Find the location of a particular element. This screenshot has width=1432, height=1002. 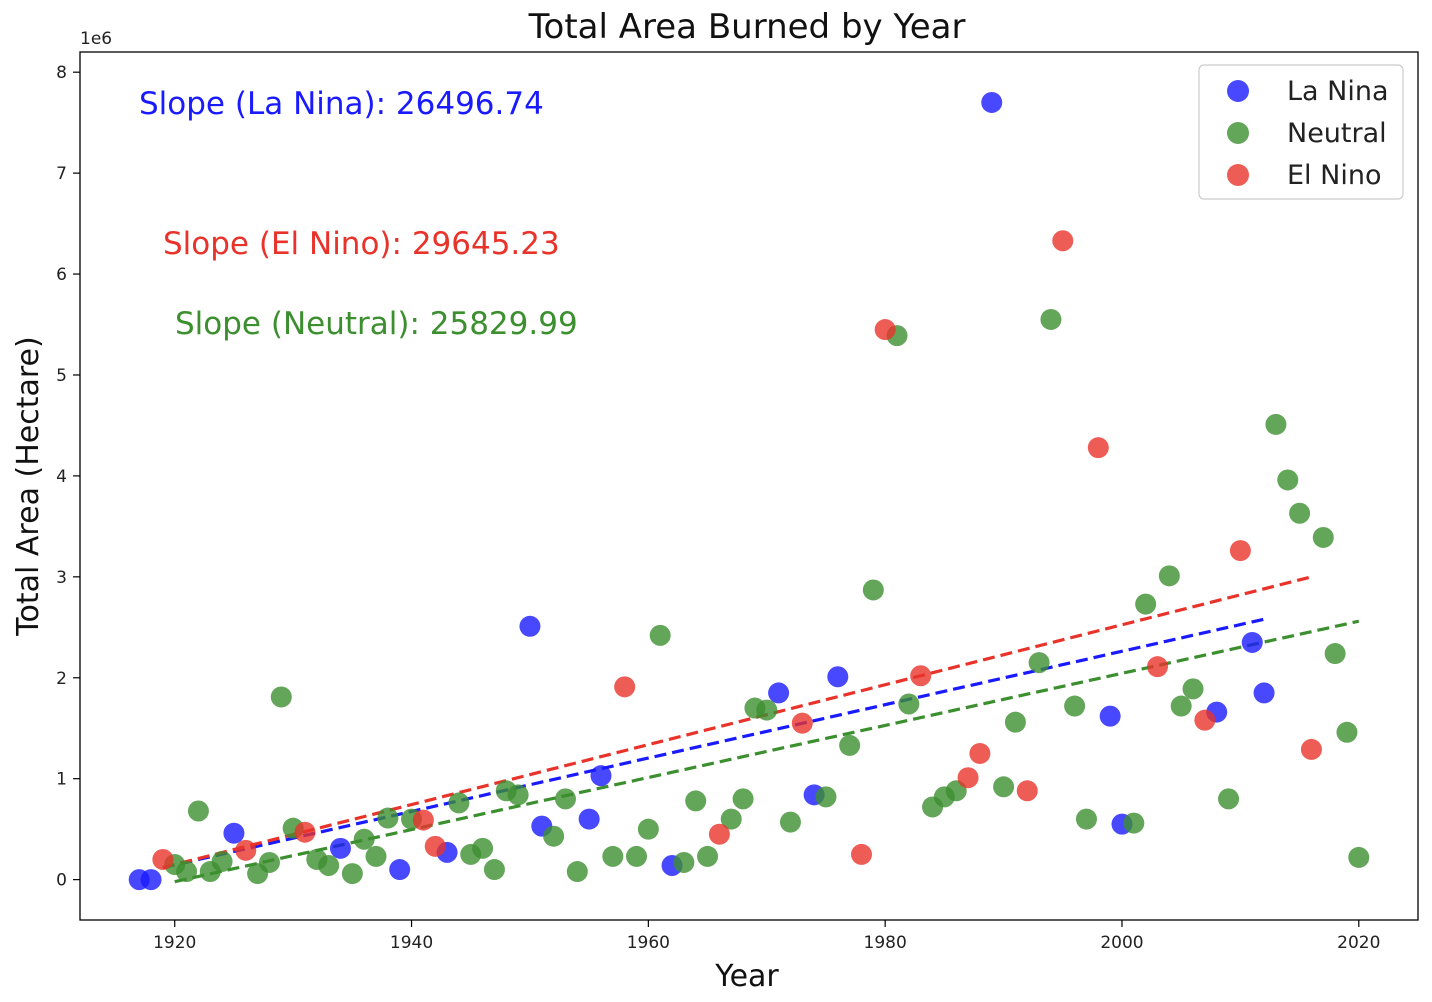

y-tick-label: 4 is located at coordinates (61, 477).